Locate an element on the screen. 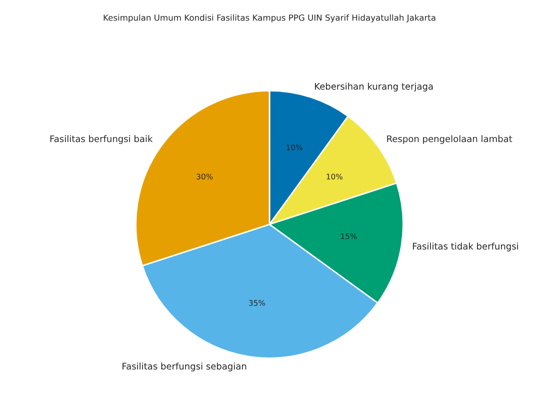 This screenshot has height=408, width=539. slice-label: Kebersihan kurang terjaga is located at coordinates (373, 87).